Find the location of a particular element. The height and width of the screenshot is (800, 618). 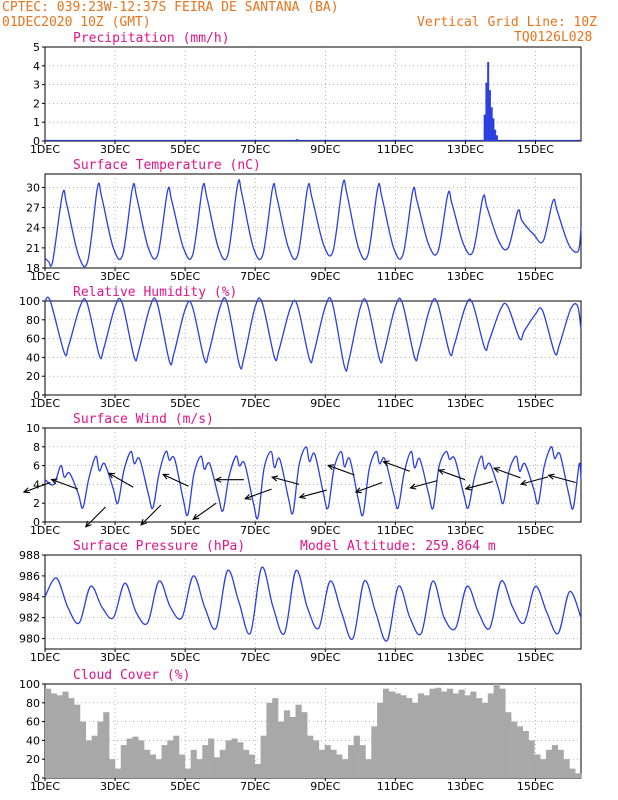

y-tick-label: 40 is located at coordinates (33, 740).